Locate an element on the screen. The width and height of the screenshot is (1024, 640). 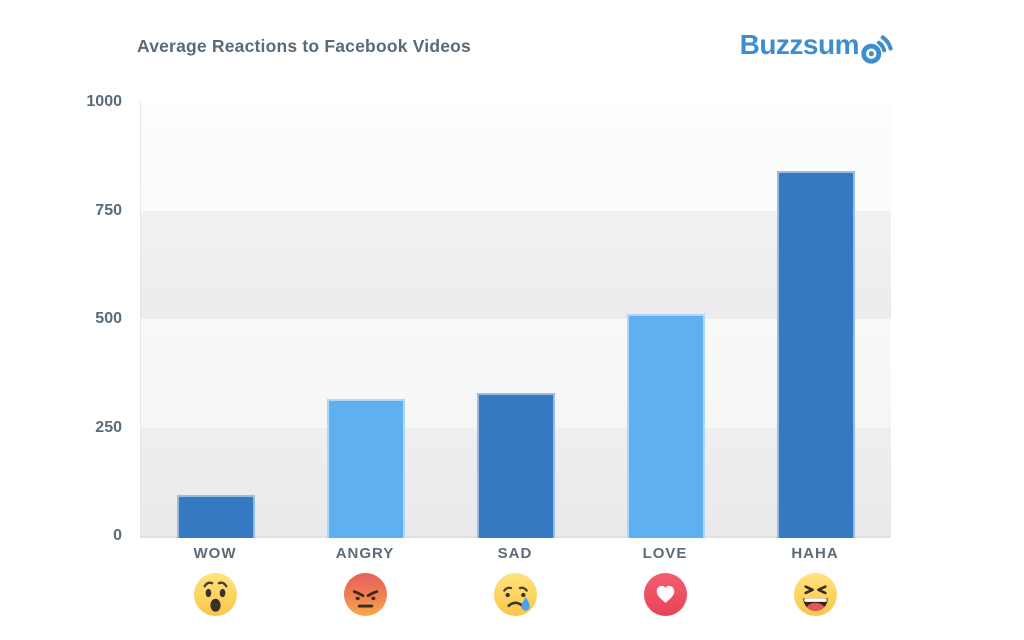
bar-sad is located at coordinates (516, 465).